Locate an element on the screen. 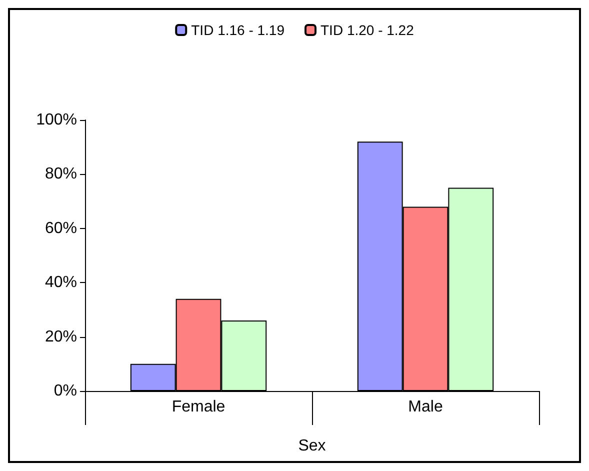 The width and height of the screenshot is (589, 471). y-tick-label: 20% is located at coordinates (60, 337).